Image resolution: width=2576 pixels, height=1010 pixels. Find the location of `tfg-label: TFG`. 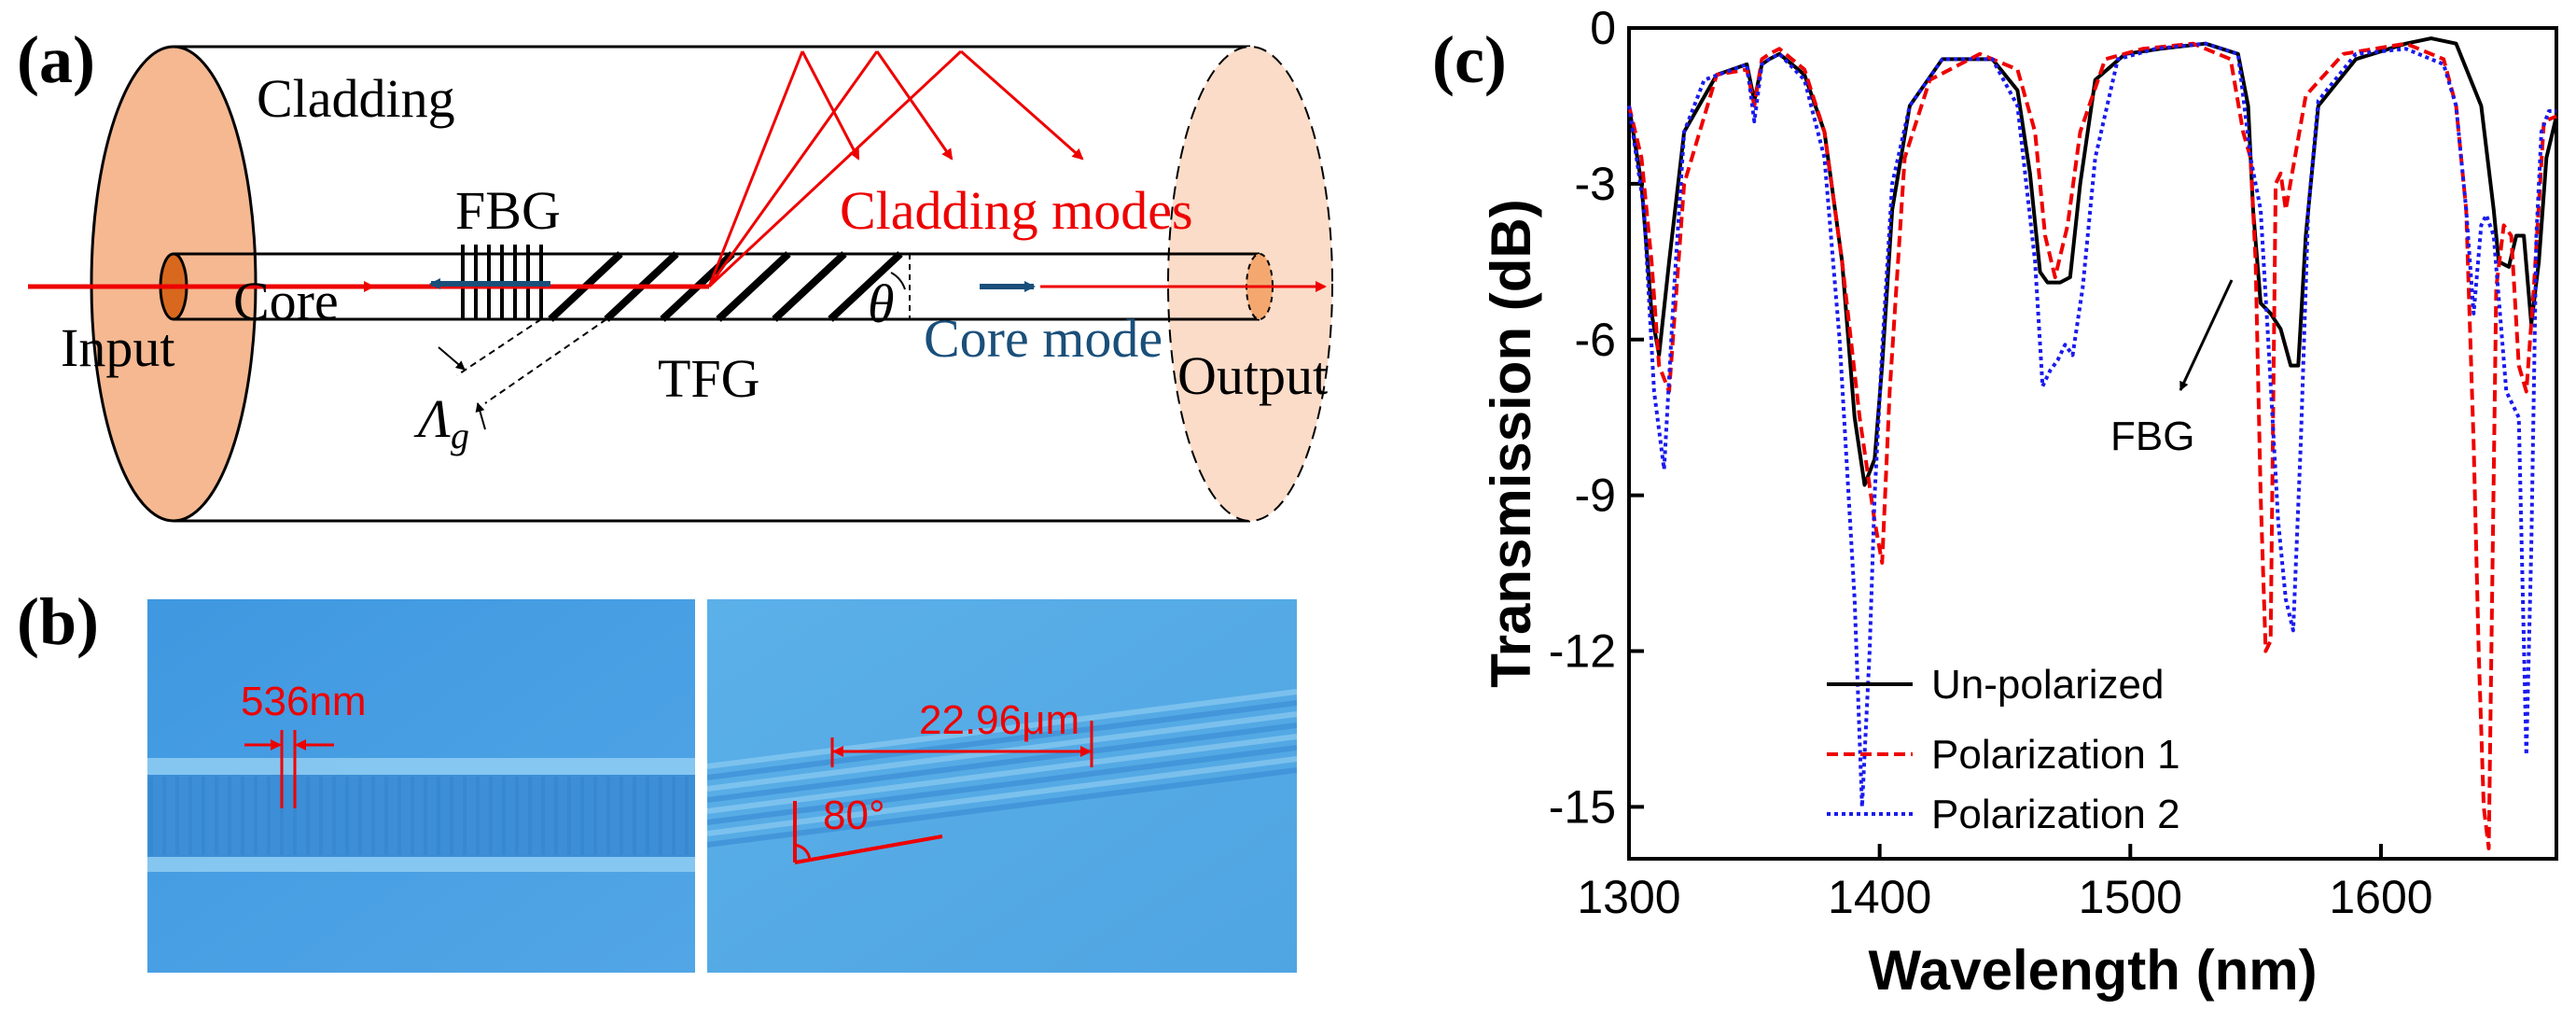

tfg-label: TFG is located at coordinates (709, 379).